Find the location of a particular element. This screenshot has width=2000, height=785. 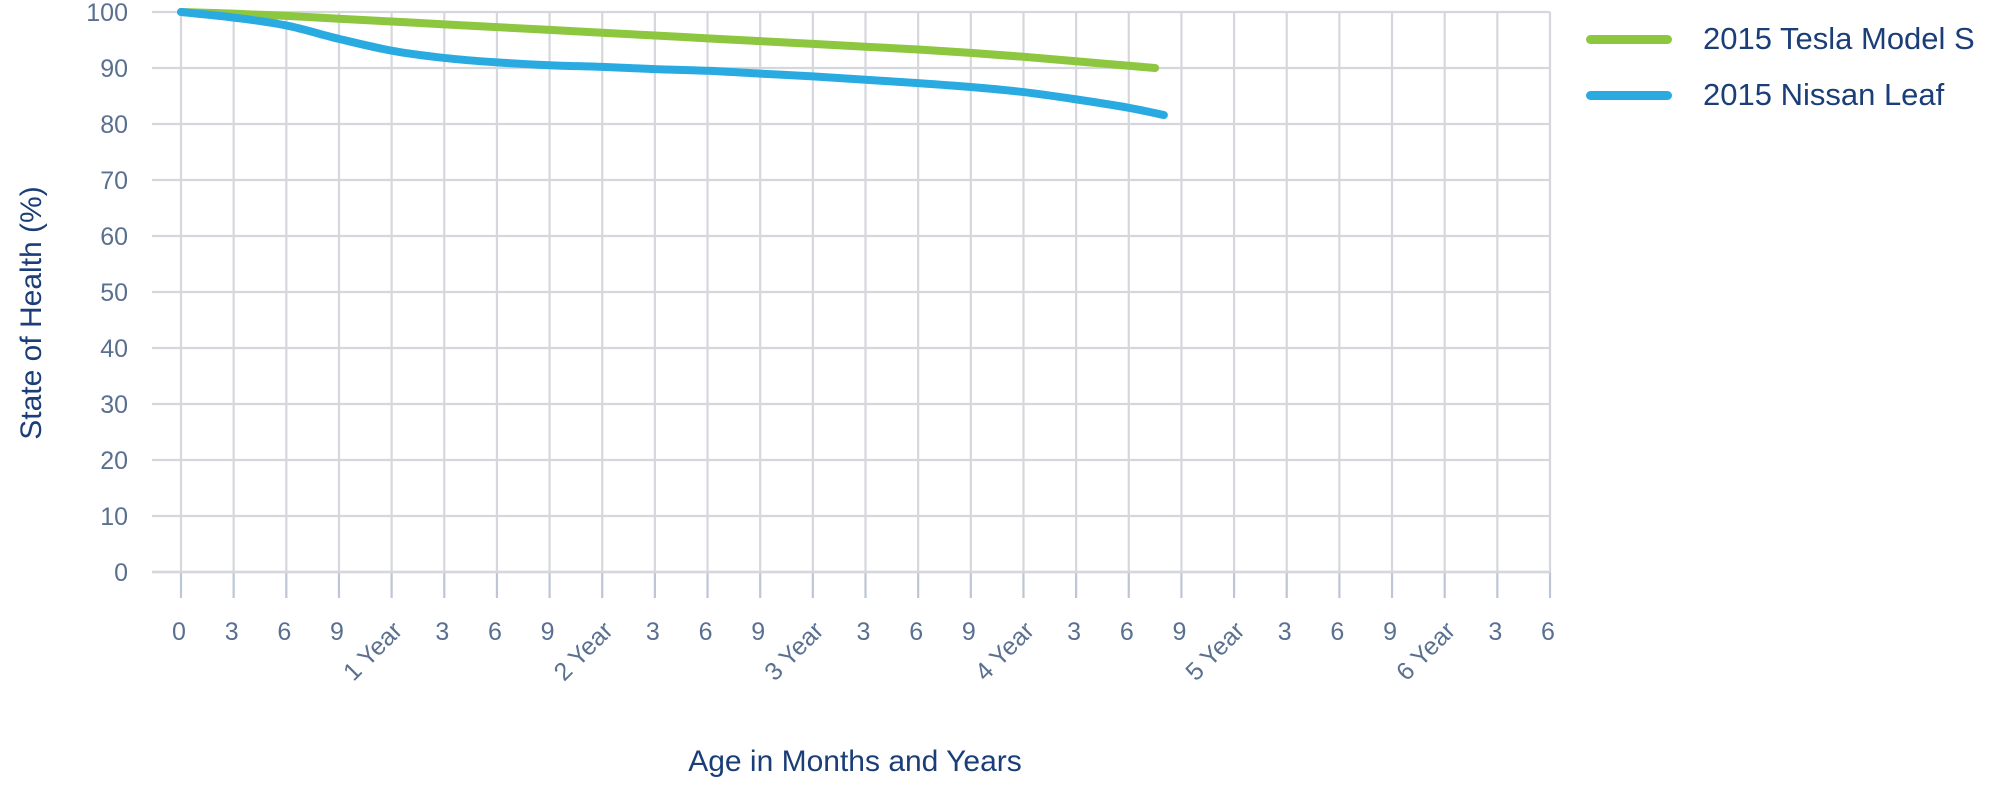

legend-item-leaf: 2015 Nissan Leaf is located at coordinates (1780, 95).